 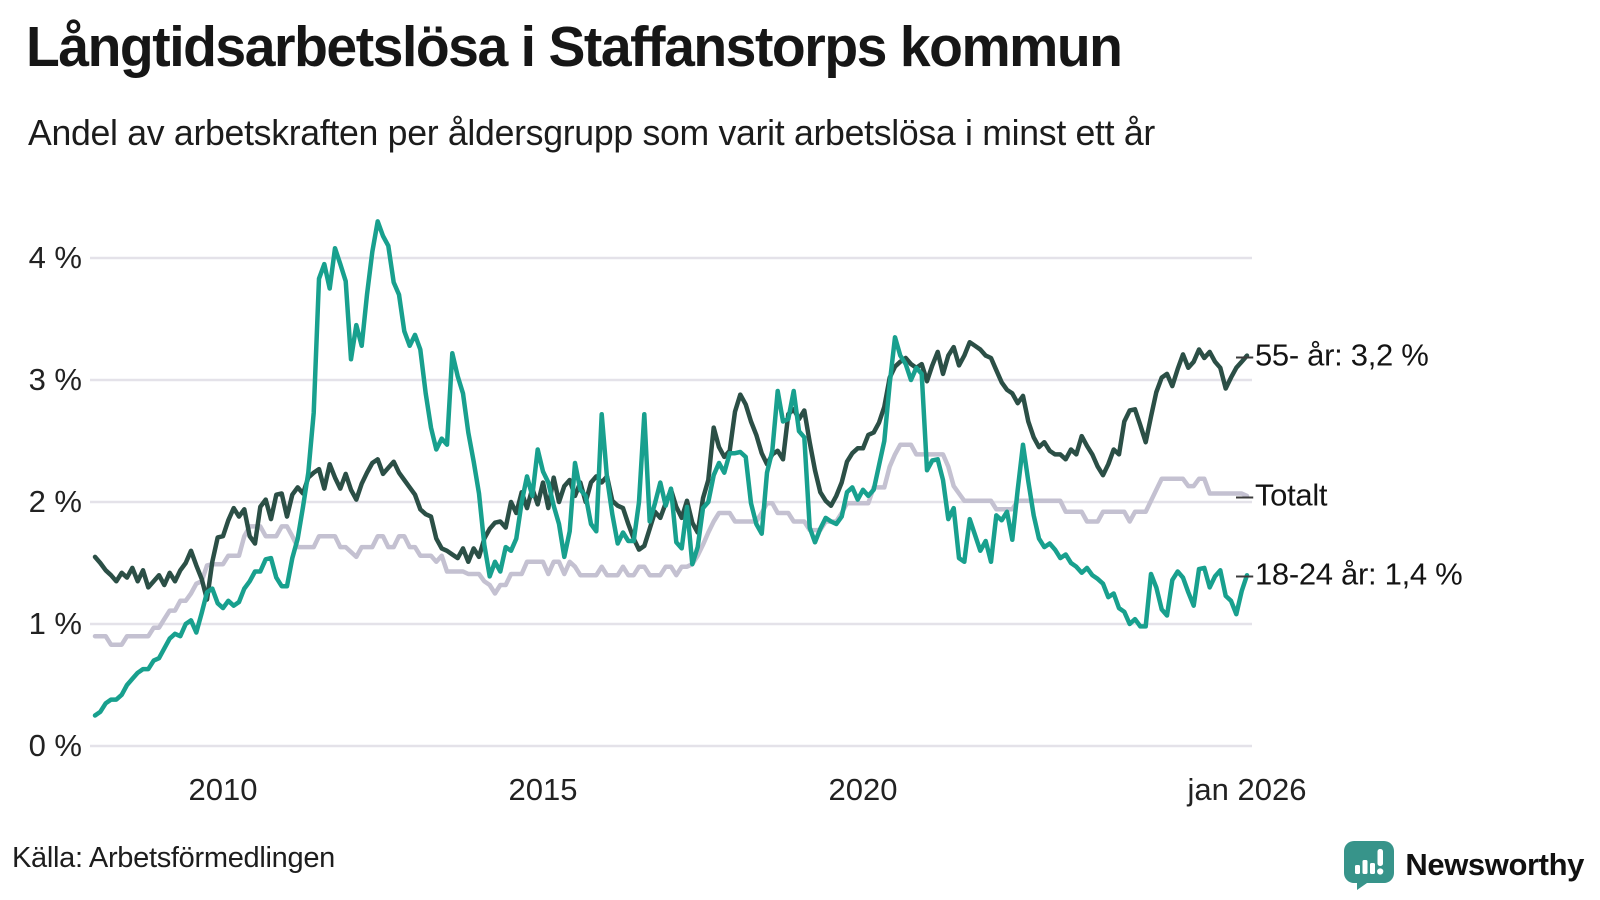 What do you see at coordinates (55, 745) in the screenshot?
I see `y-tick-label: 0 %` at bounding box center [55, 745].